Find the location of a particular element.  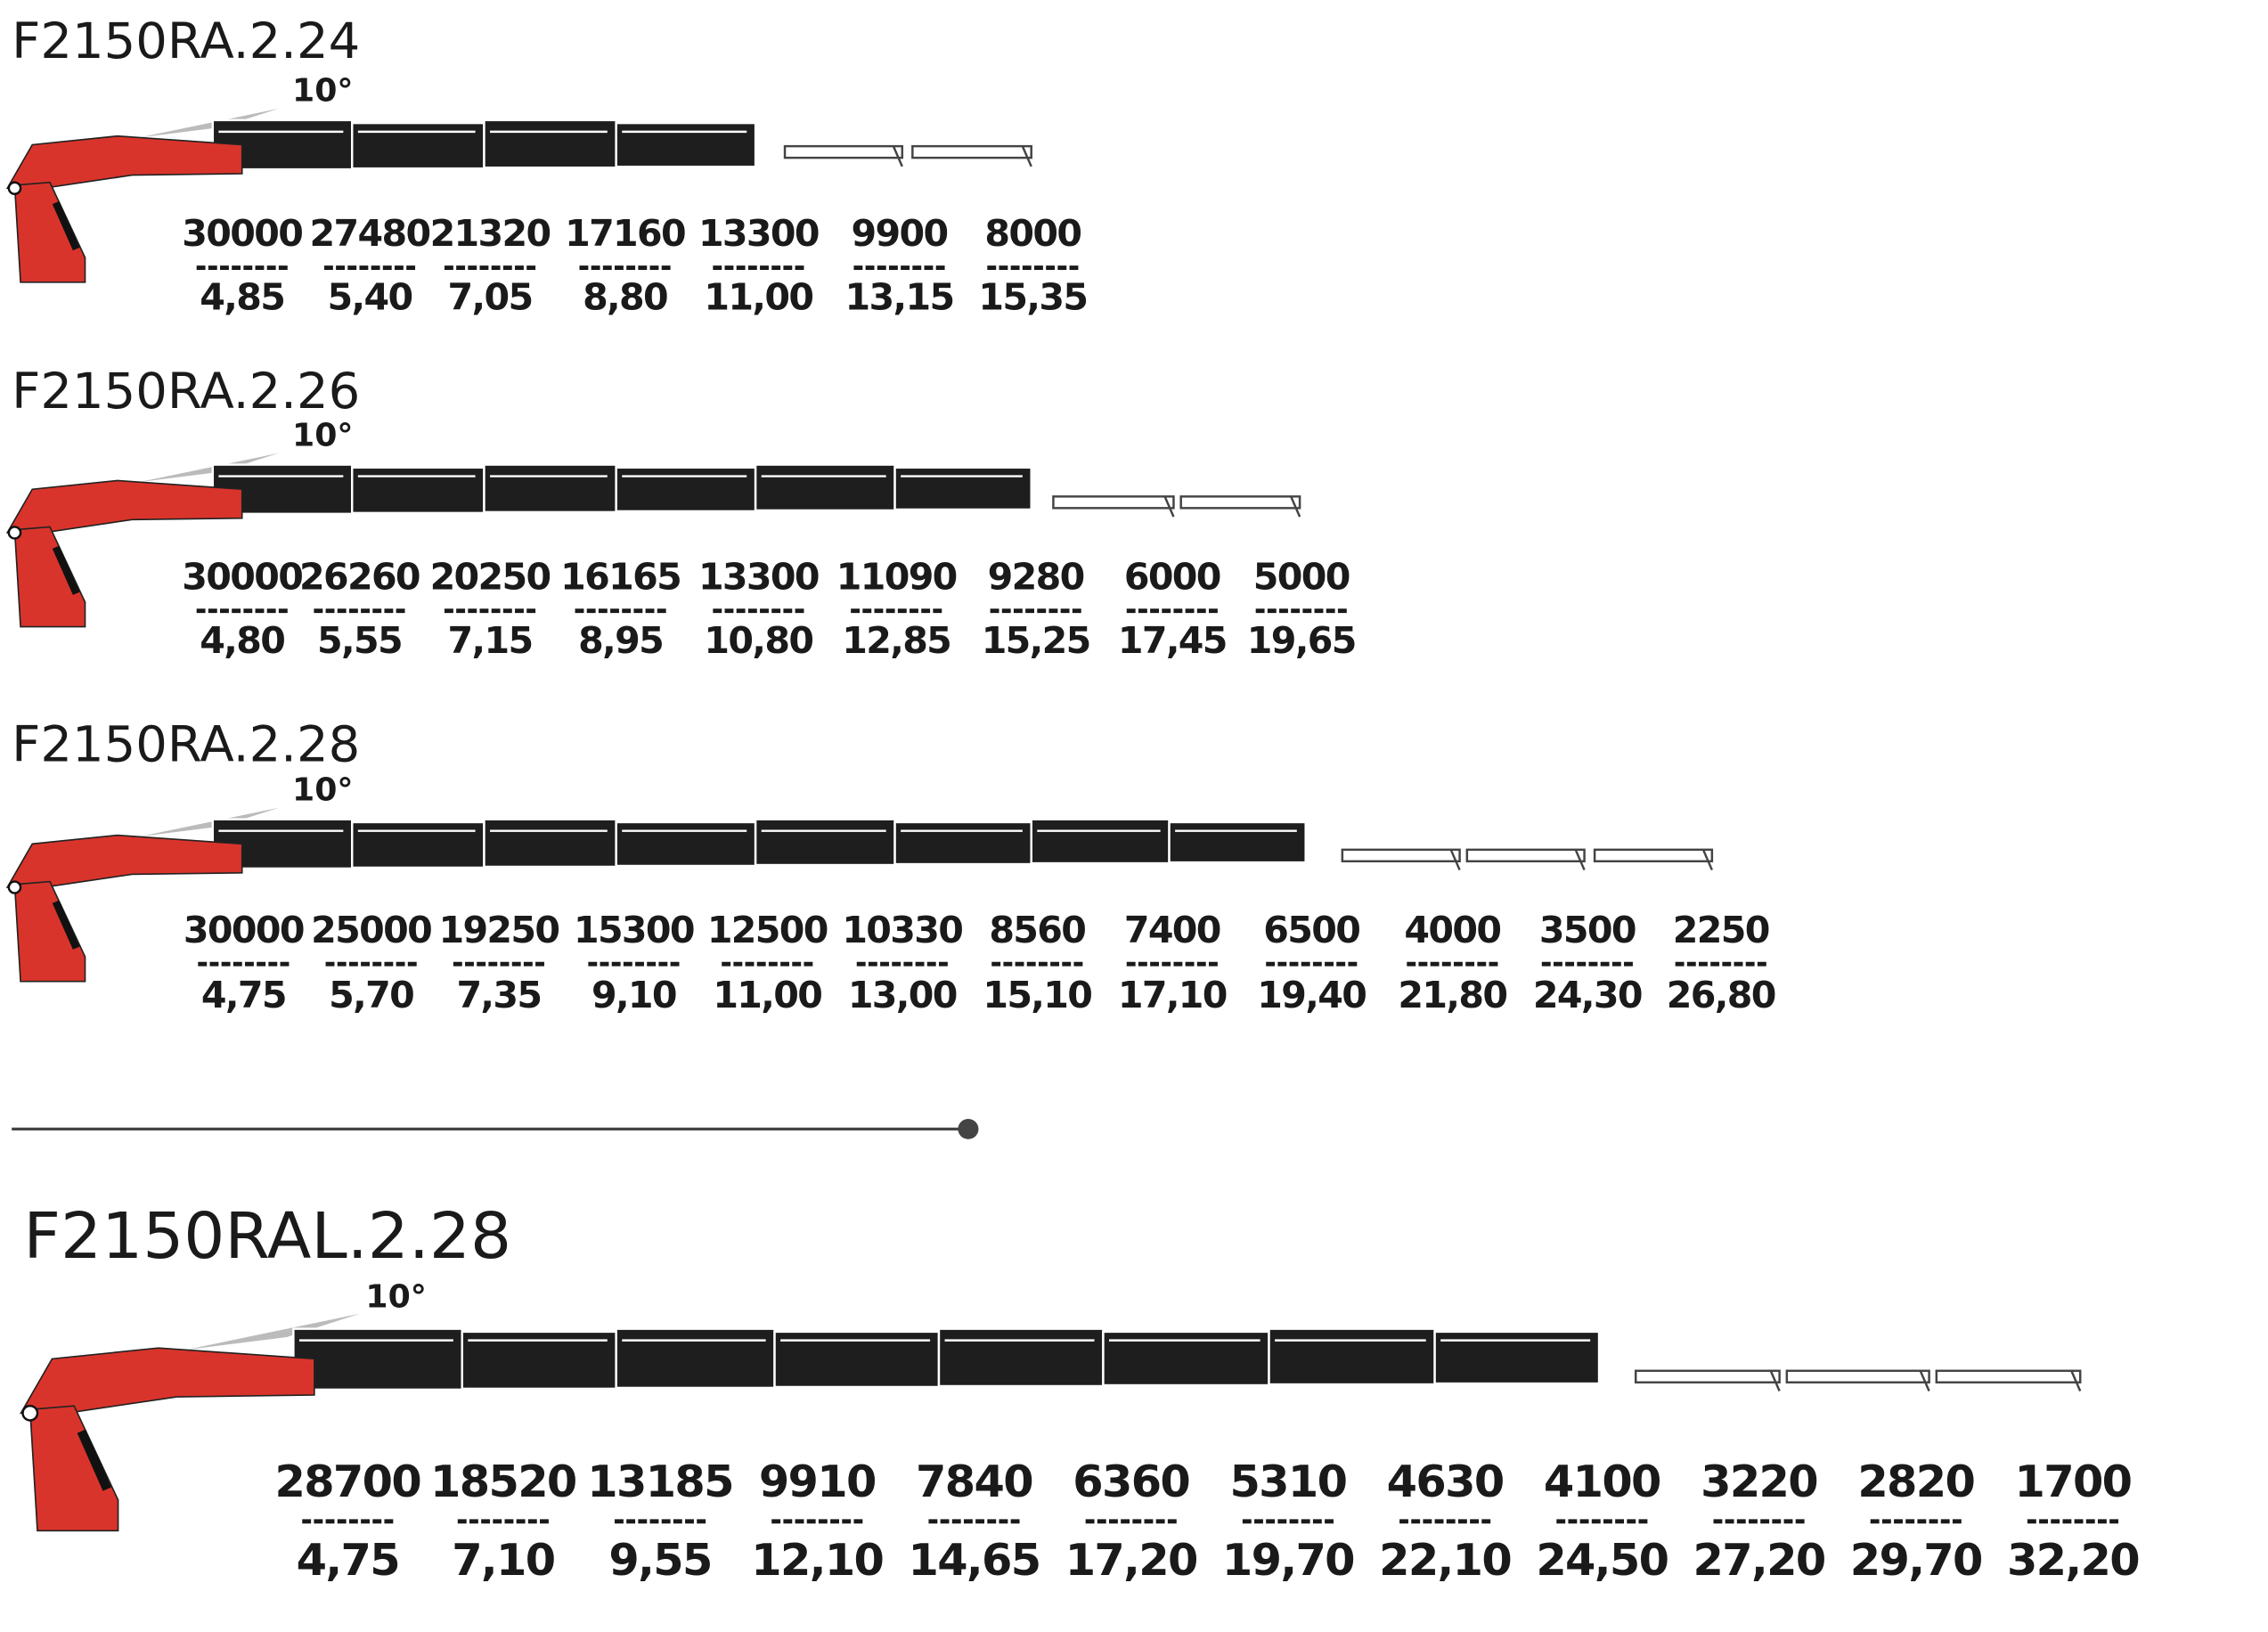

load-value: 9900 is located at coordinates (900, 233).